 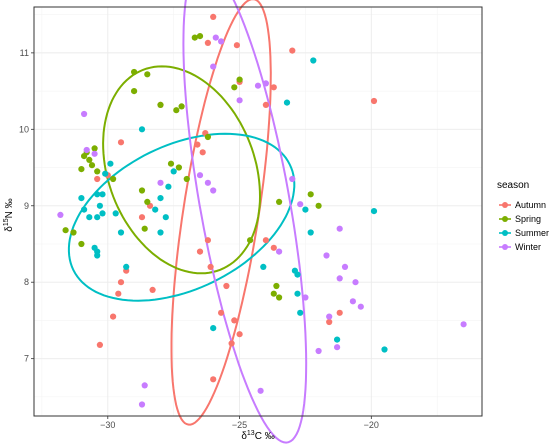 I want to click on legend-label-summer: Summer, so click(x=532, y=233).